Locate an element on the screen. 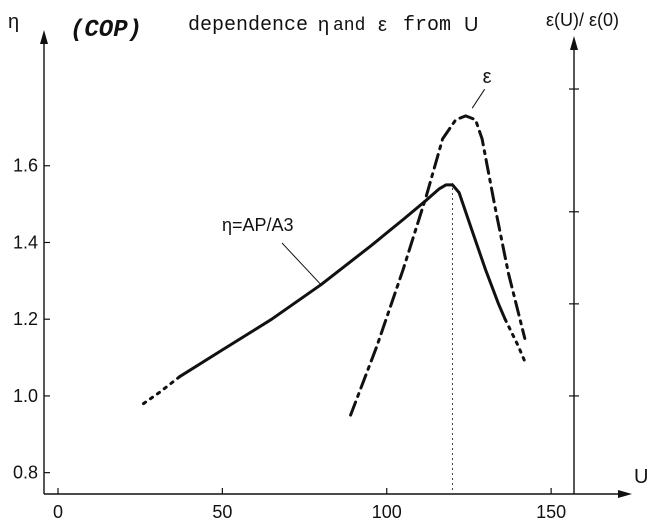 The width and height of the screenshot is (666, 525). y-tick-label: 1.6 is located at coordinates (25, 166).